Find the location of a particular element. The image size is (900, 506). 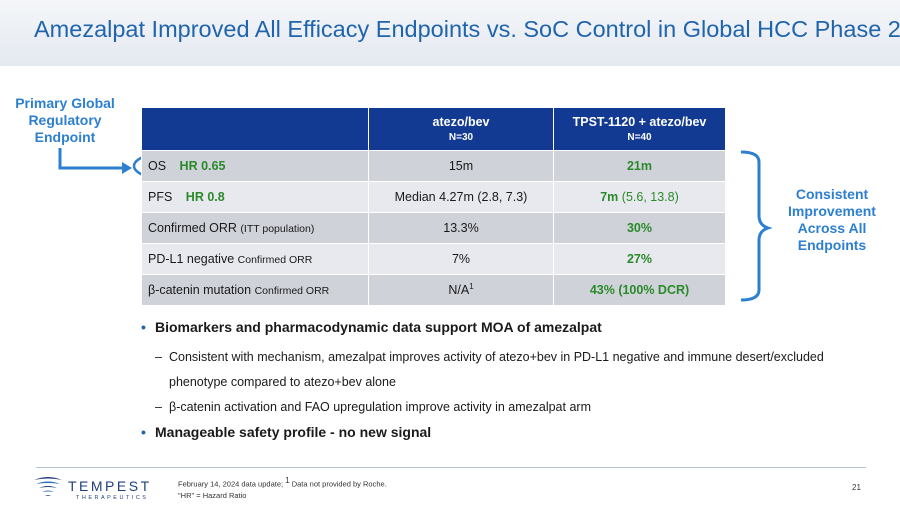

control-value: N/A is located at coordinates (459, 290).